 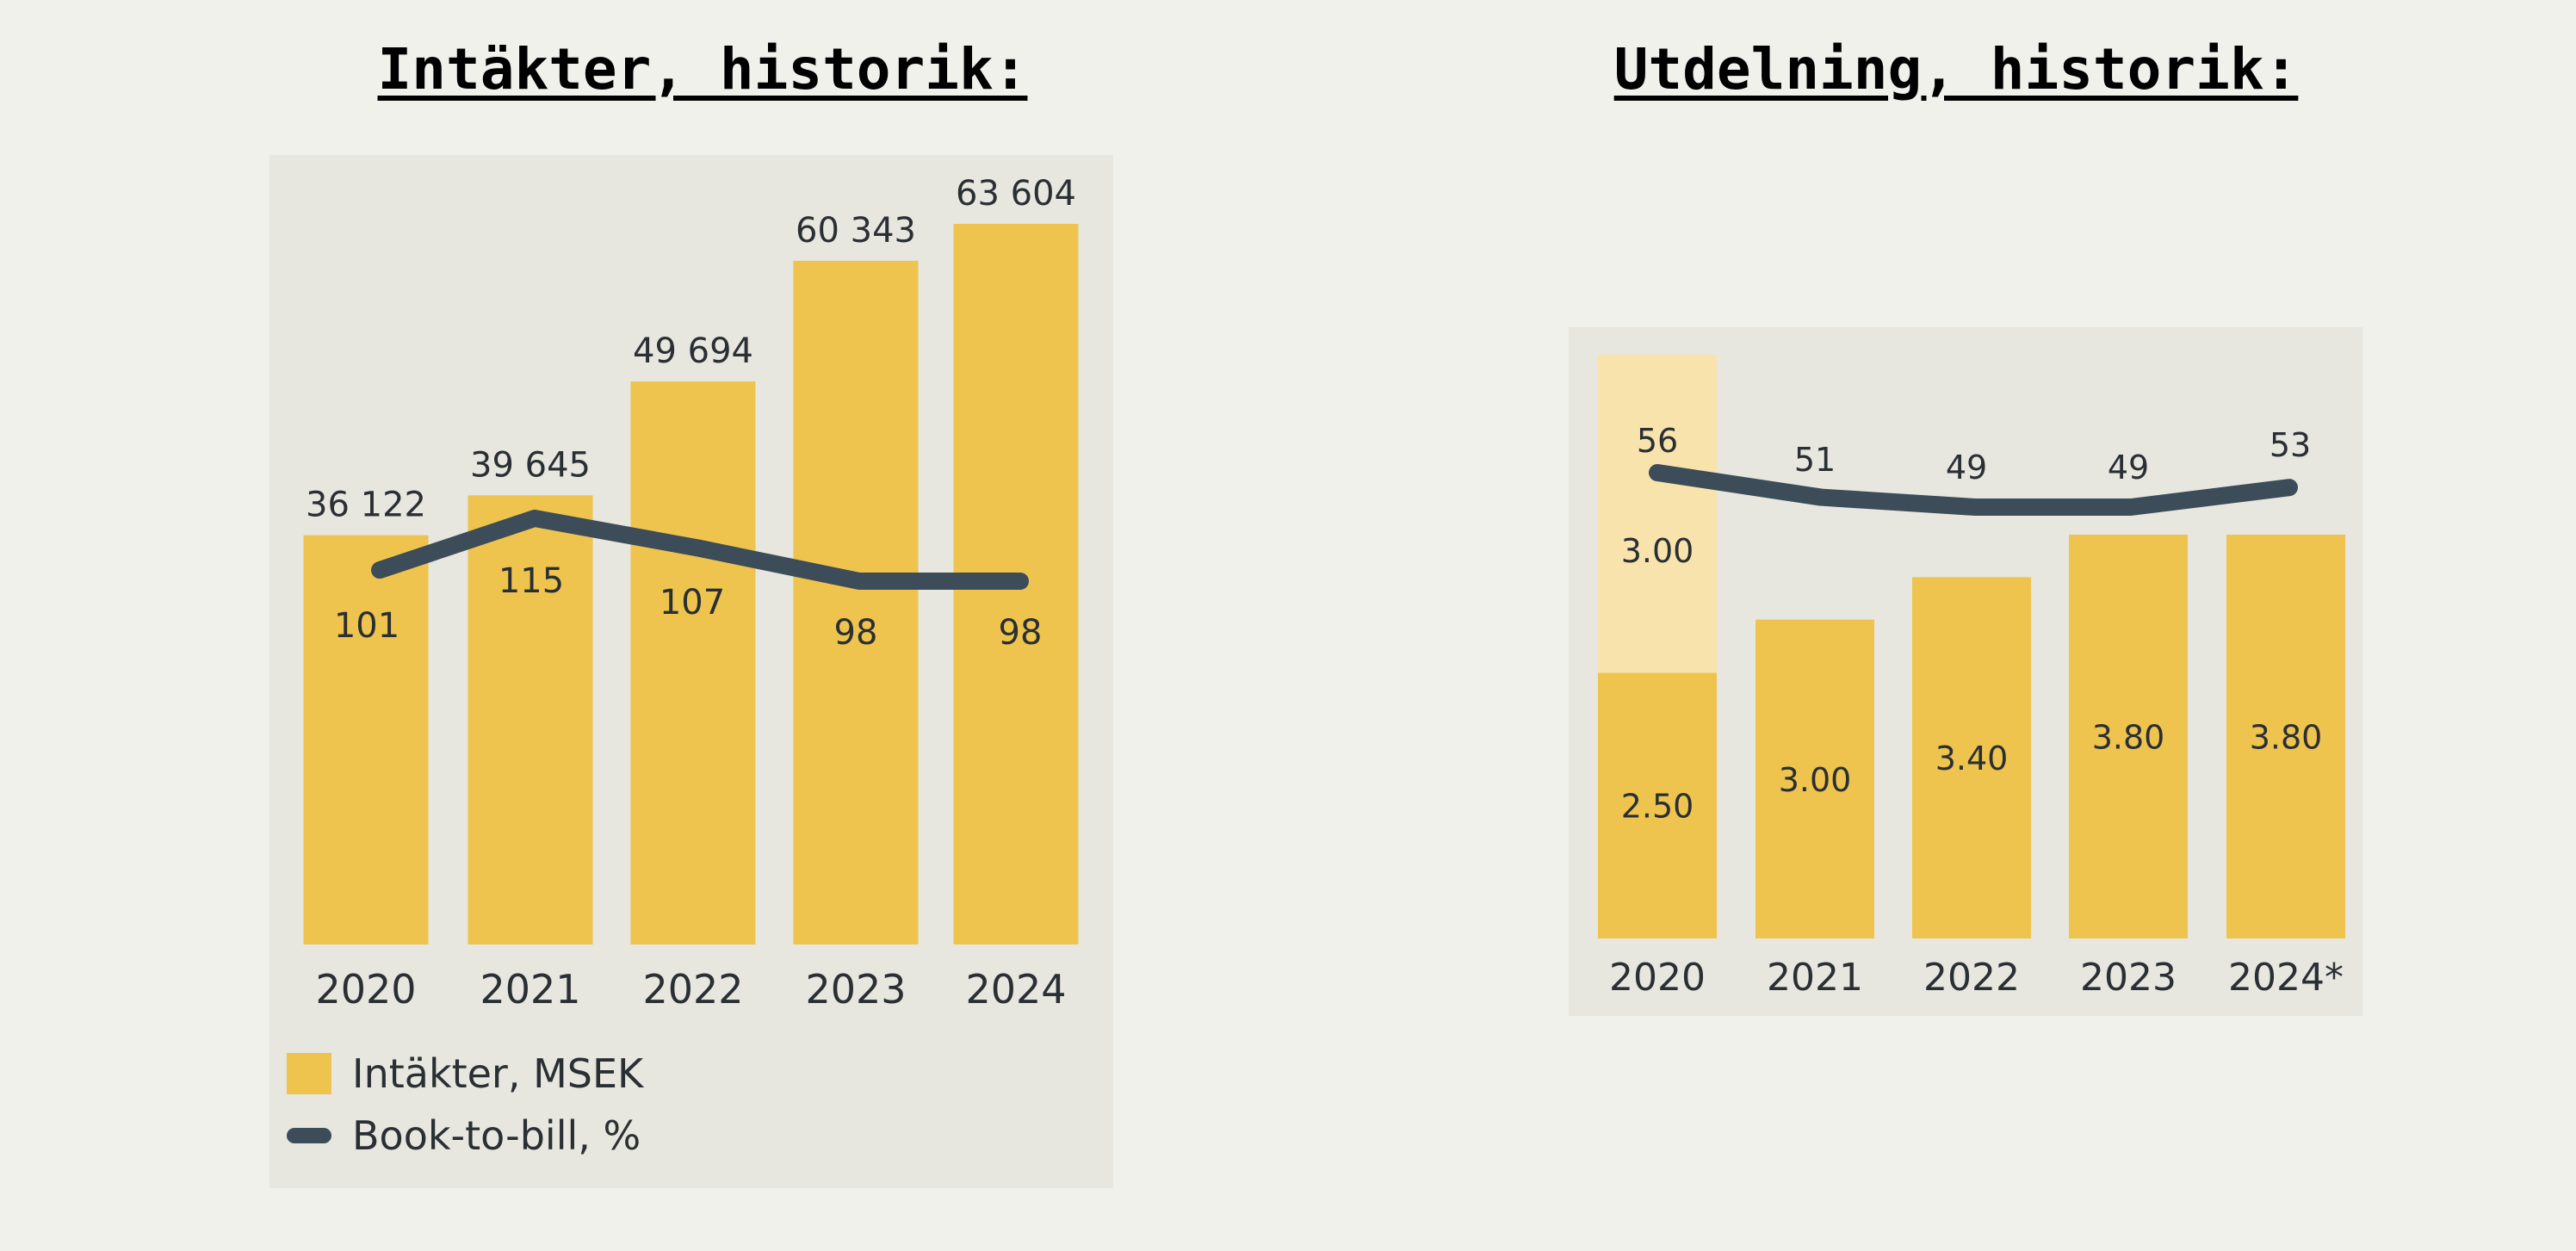 I want to click on dividend-value-label-2022: 3.40, so click(x=1972, y=758).